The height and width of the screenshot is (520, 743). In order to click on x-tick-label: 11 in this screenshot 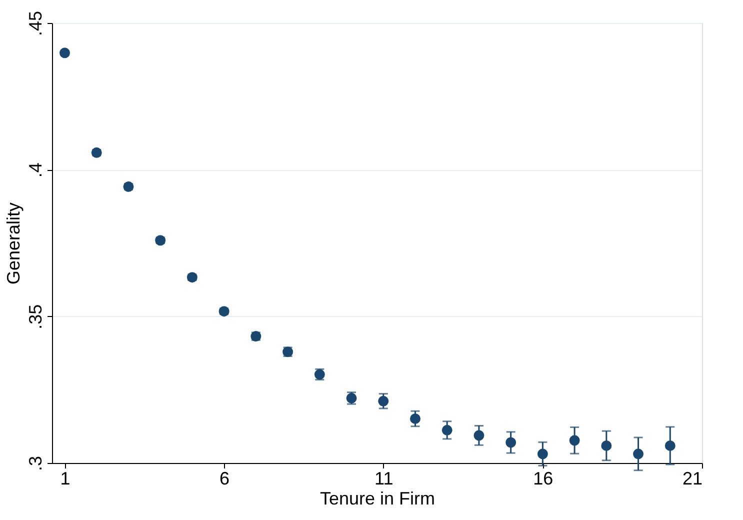, I will do `click(384, 478)`.